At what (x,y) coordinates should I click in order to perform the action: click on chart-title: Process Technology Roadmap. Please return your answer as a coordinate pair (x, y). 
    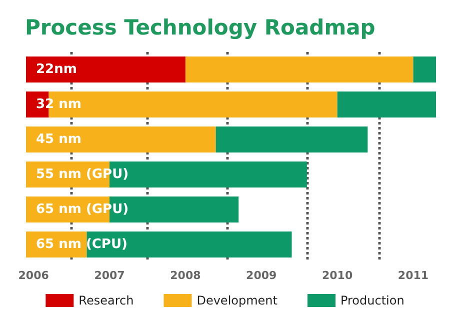
    Looking at the image, I should click on (200, 28).